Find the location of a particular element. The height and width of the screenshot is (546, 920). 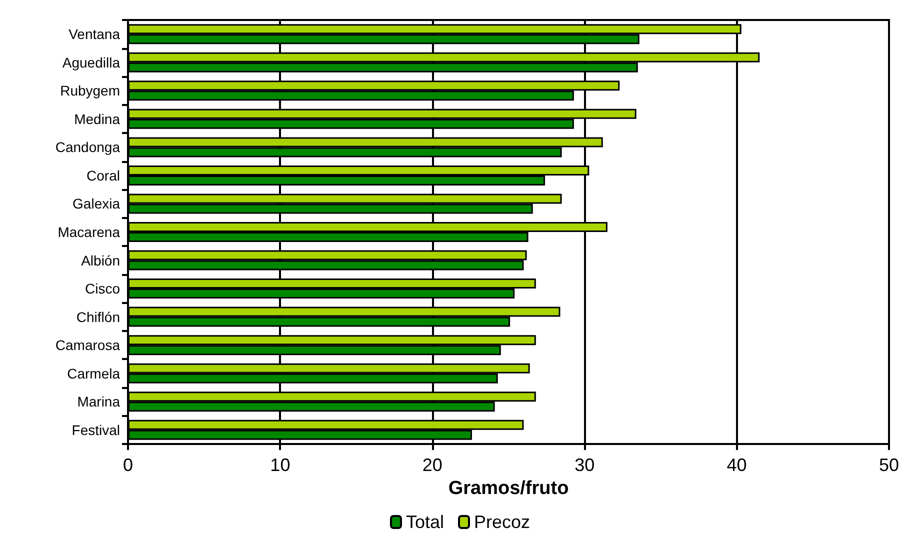

y-tick-label: Candonga is located at coordinates (87, 147).